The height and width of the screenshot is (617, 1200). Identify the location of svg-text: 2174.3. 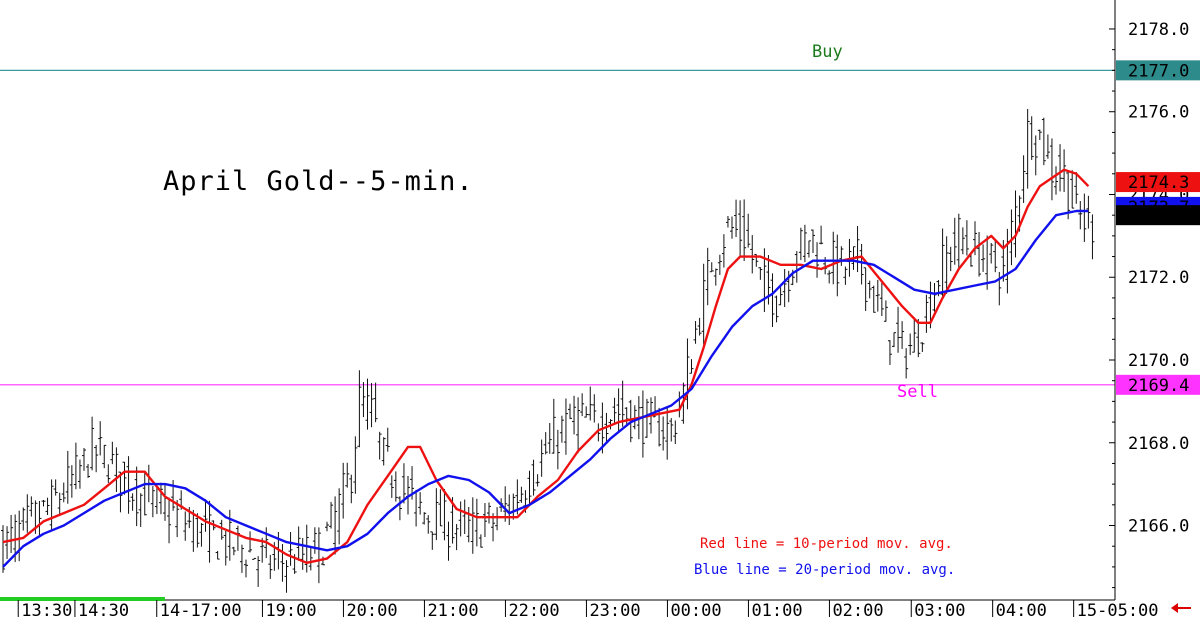
(1158, 183).